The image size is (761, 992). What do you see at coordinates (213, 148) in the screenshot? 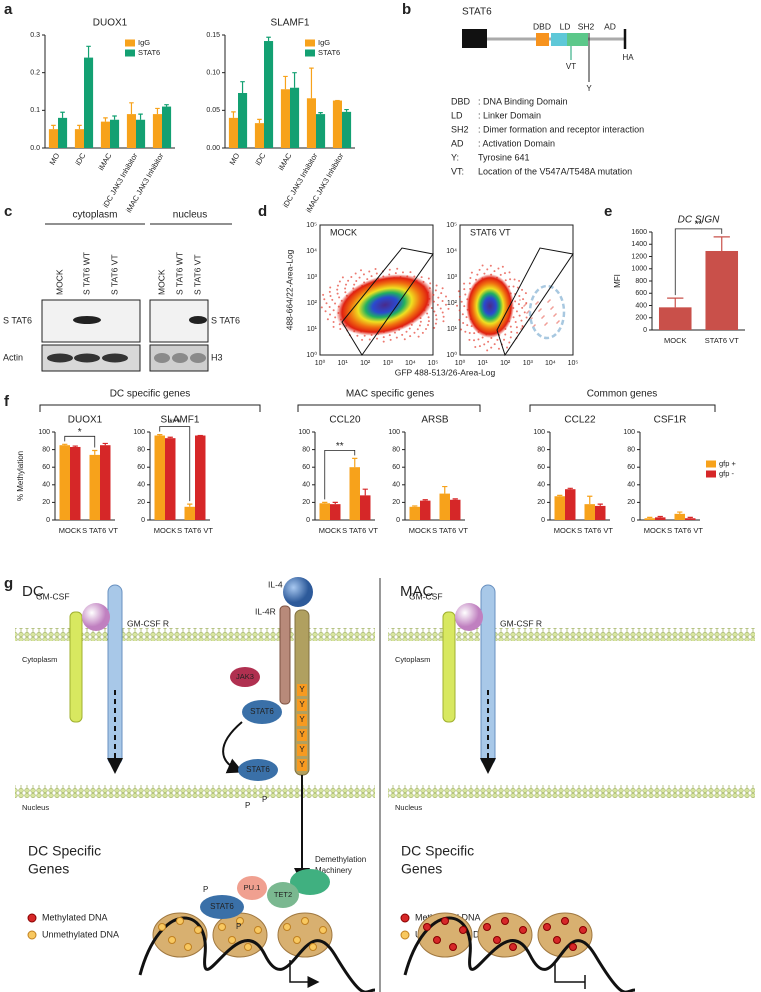
I see `y-tick-label: 0.00` at bounding box center [213, 148].